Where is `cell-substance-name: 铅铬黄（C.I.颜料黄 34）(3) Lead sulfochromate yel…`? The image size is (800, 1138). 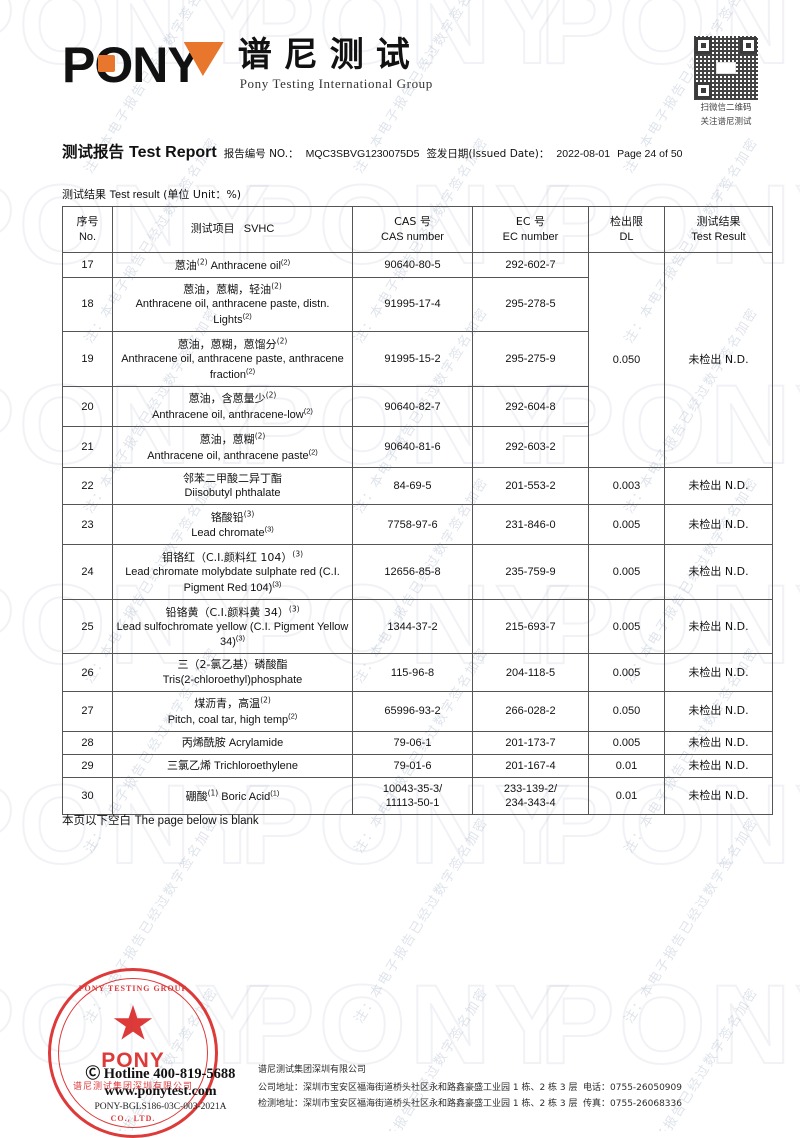 cell-substance-name: 铅铬黄（C.I.颜料黄 34）(3) Lead sulfochromate yel… is located at coordinates (232, 626).